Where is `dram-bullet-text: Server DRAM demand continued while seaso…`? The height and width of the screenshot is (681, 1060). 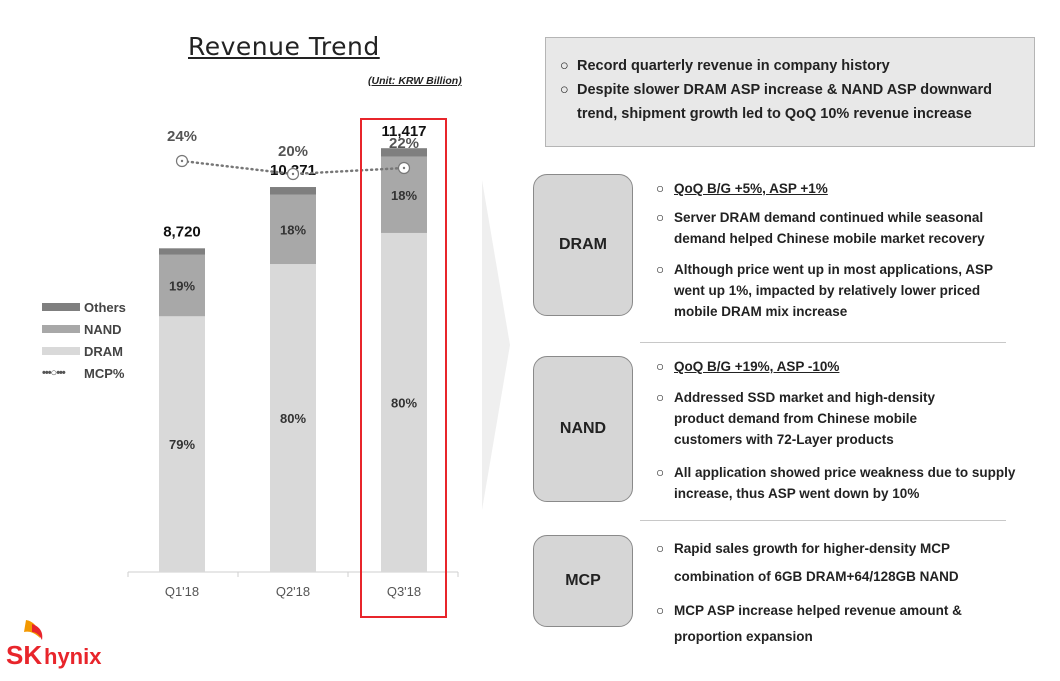 dram-bullet-text: Server DRAM demand continued while seaso… is located at coordinates (829, 228).